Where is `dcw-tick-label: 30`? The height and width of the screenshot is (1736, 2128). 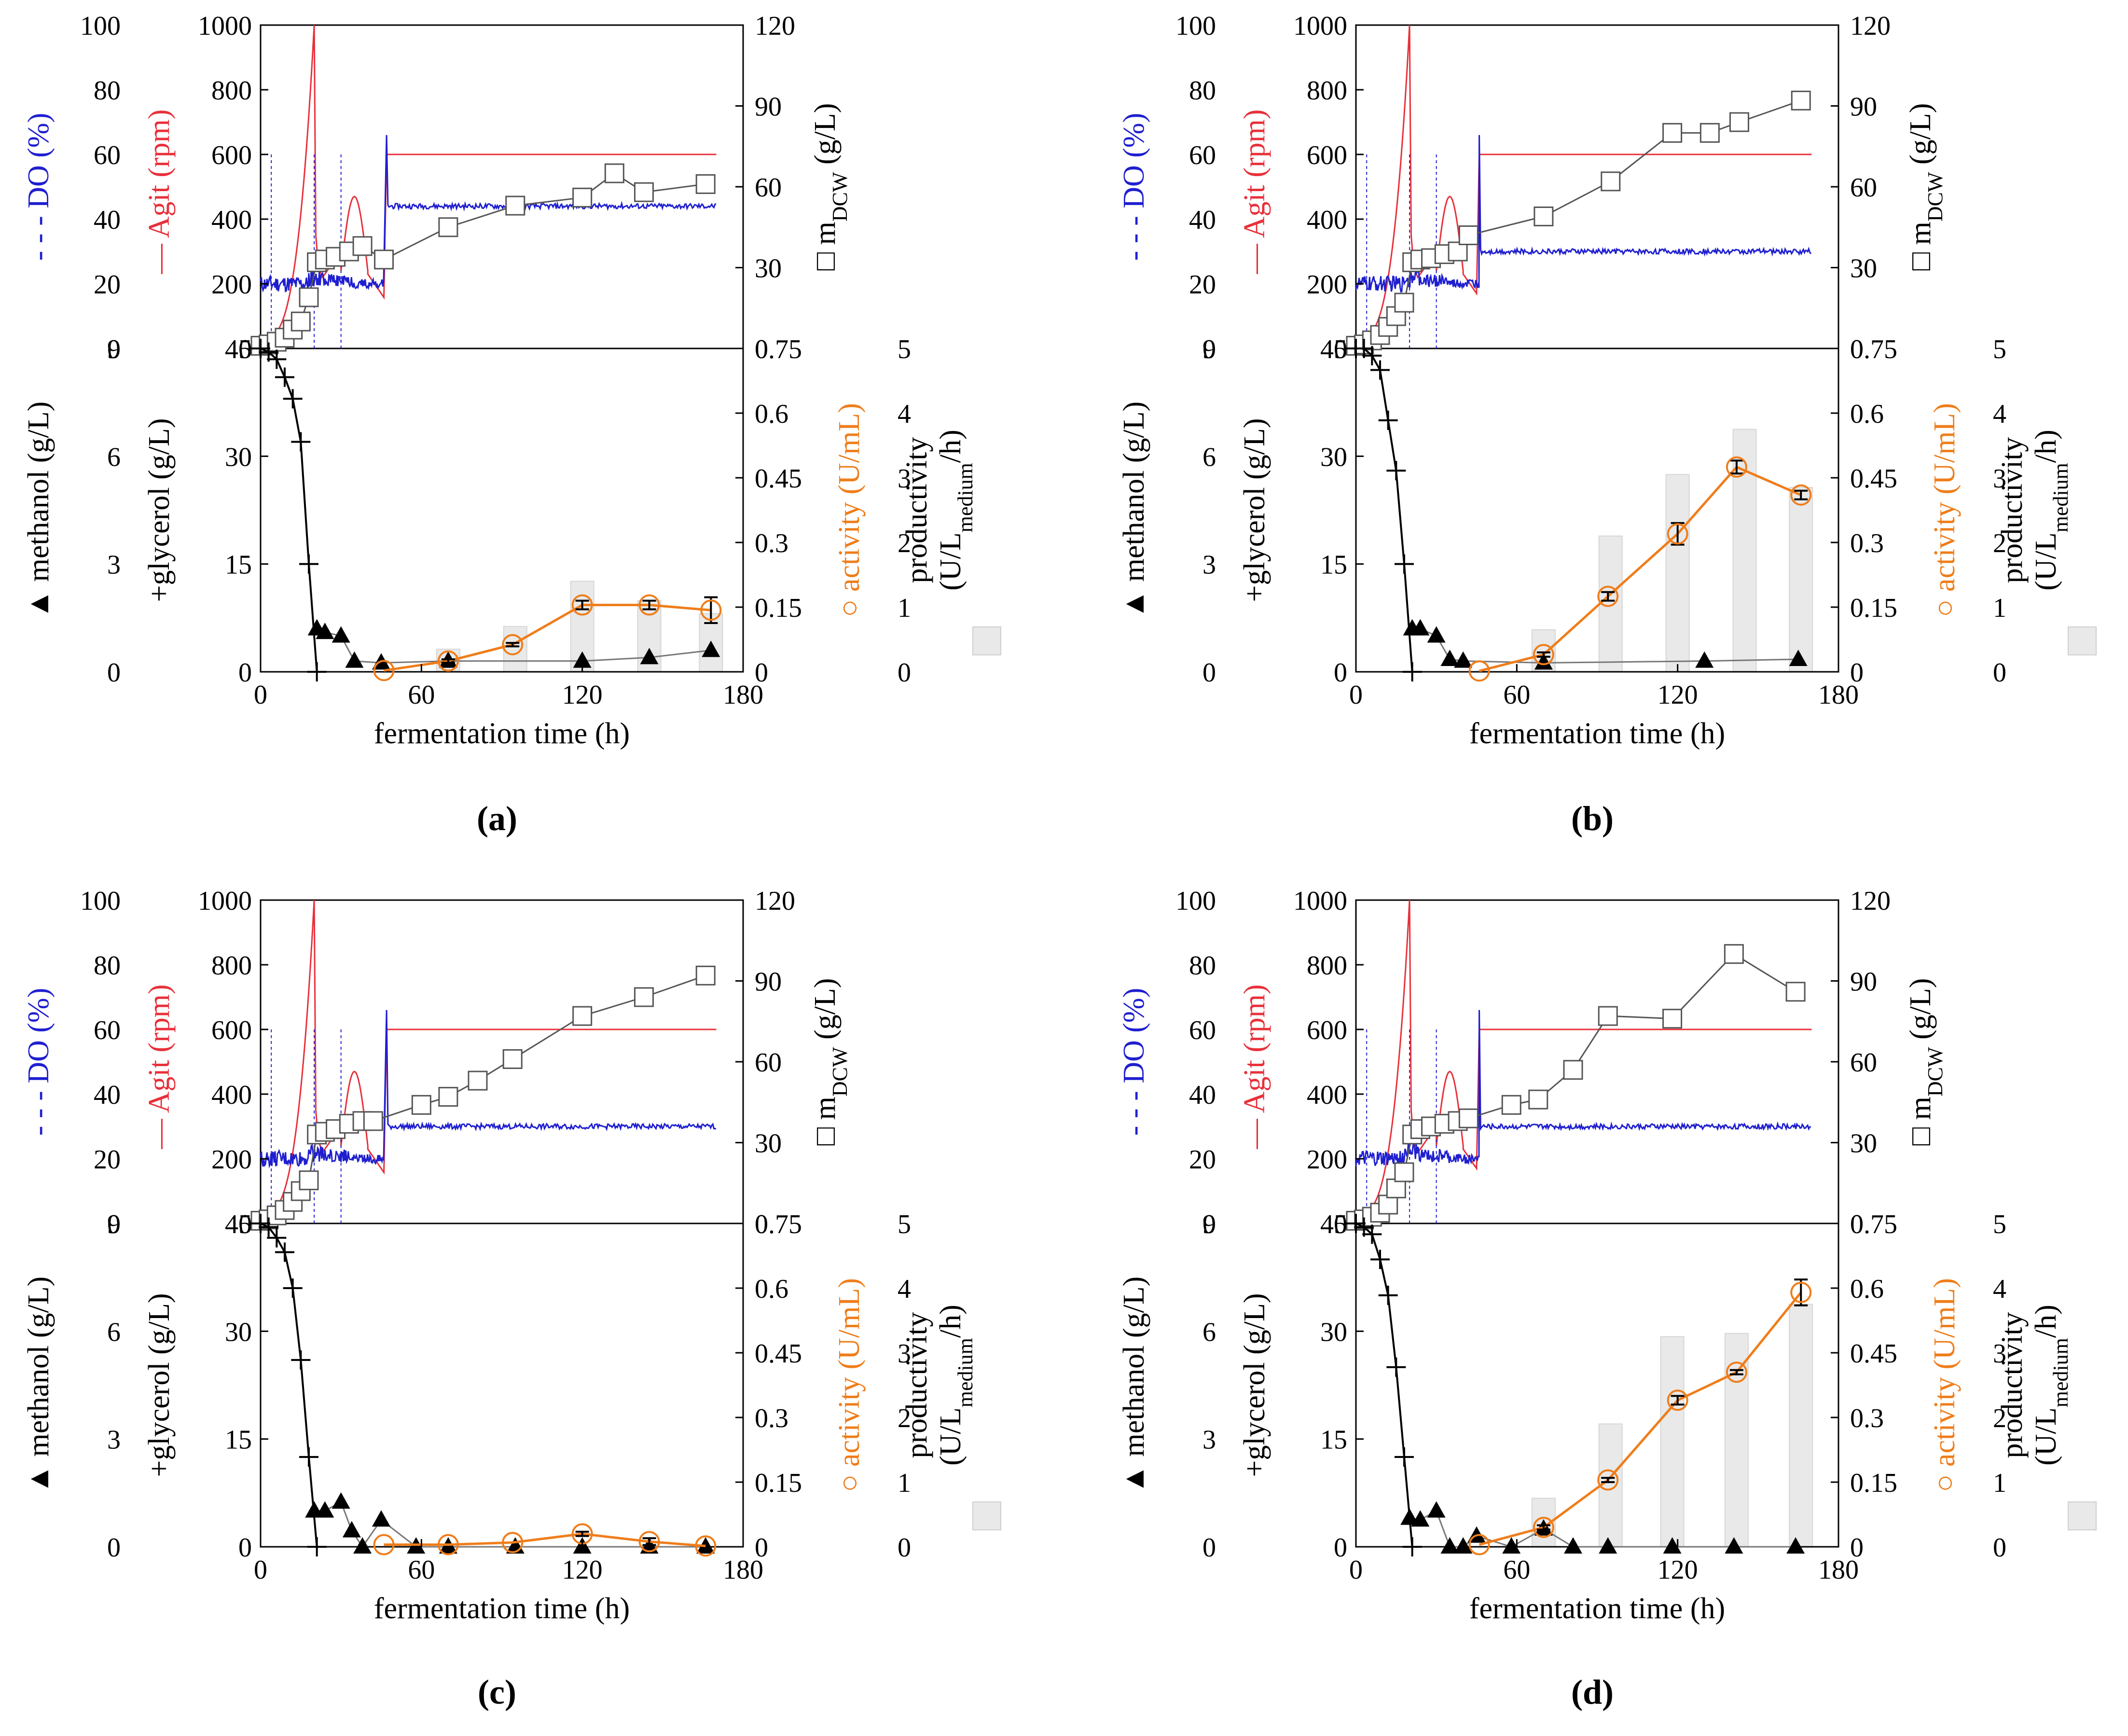
dcw-tick-label: 30 is located at coordinates (1863, 269).